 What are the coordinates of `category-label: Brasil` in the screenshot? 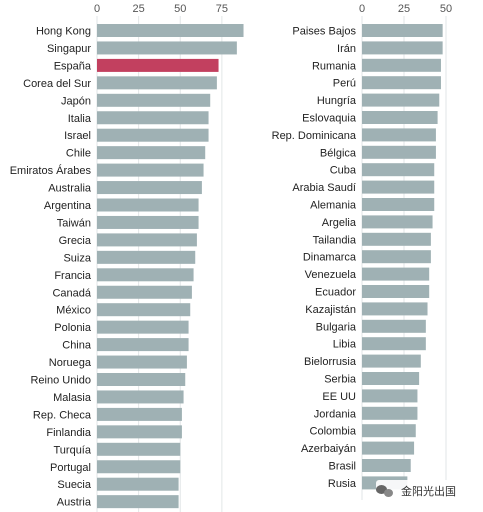 It's located at (342, 467).